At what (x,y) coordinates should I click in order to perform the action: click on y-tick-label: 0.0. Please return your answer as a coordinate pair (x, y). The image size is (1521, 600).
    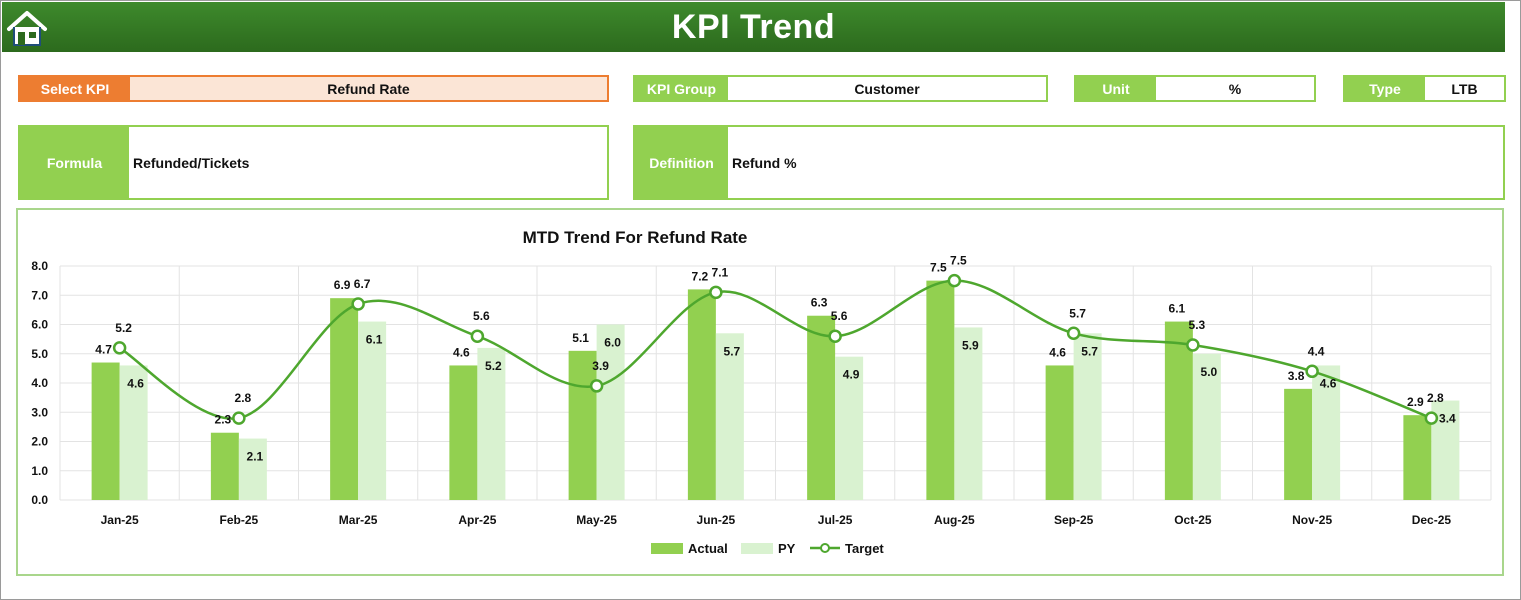
    Looking at the image, I should click on (39, 500).